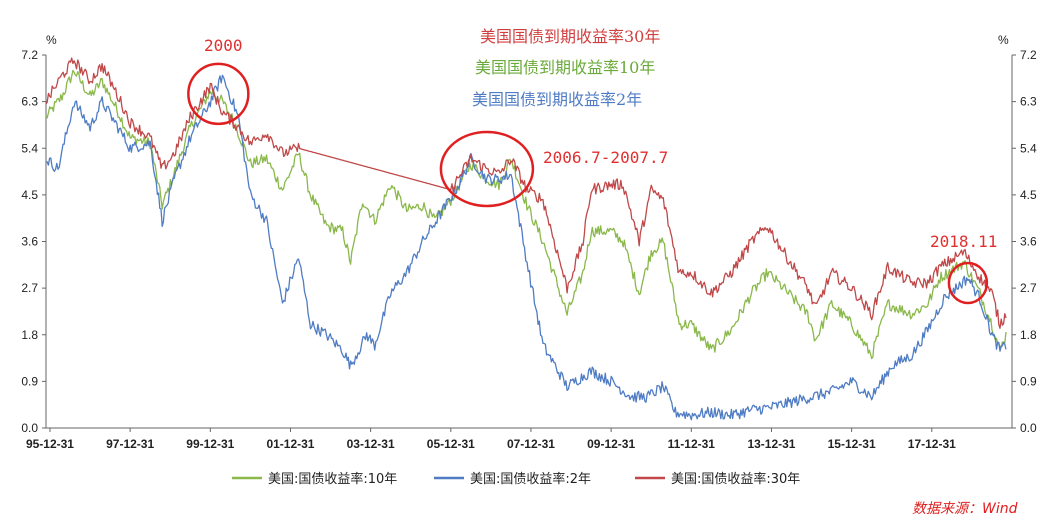  What do you see at coordinates (1028, 148) in the screenshot?
I see `y-tick-label-right: 5.4` at bounding box center [1028, 148].